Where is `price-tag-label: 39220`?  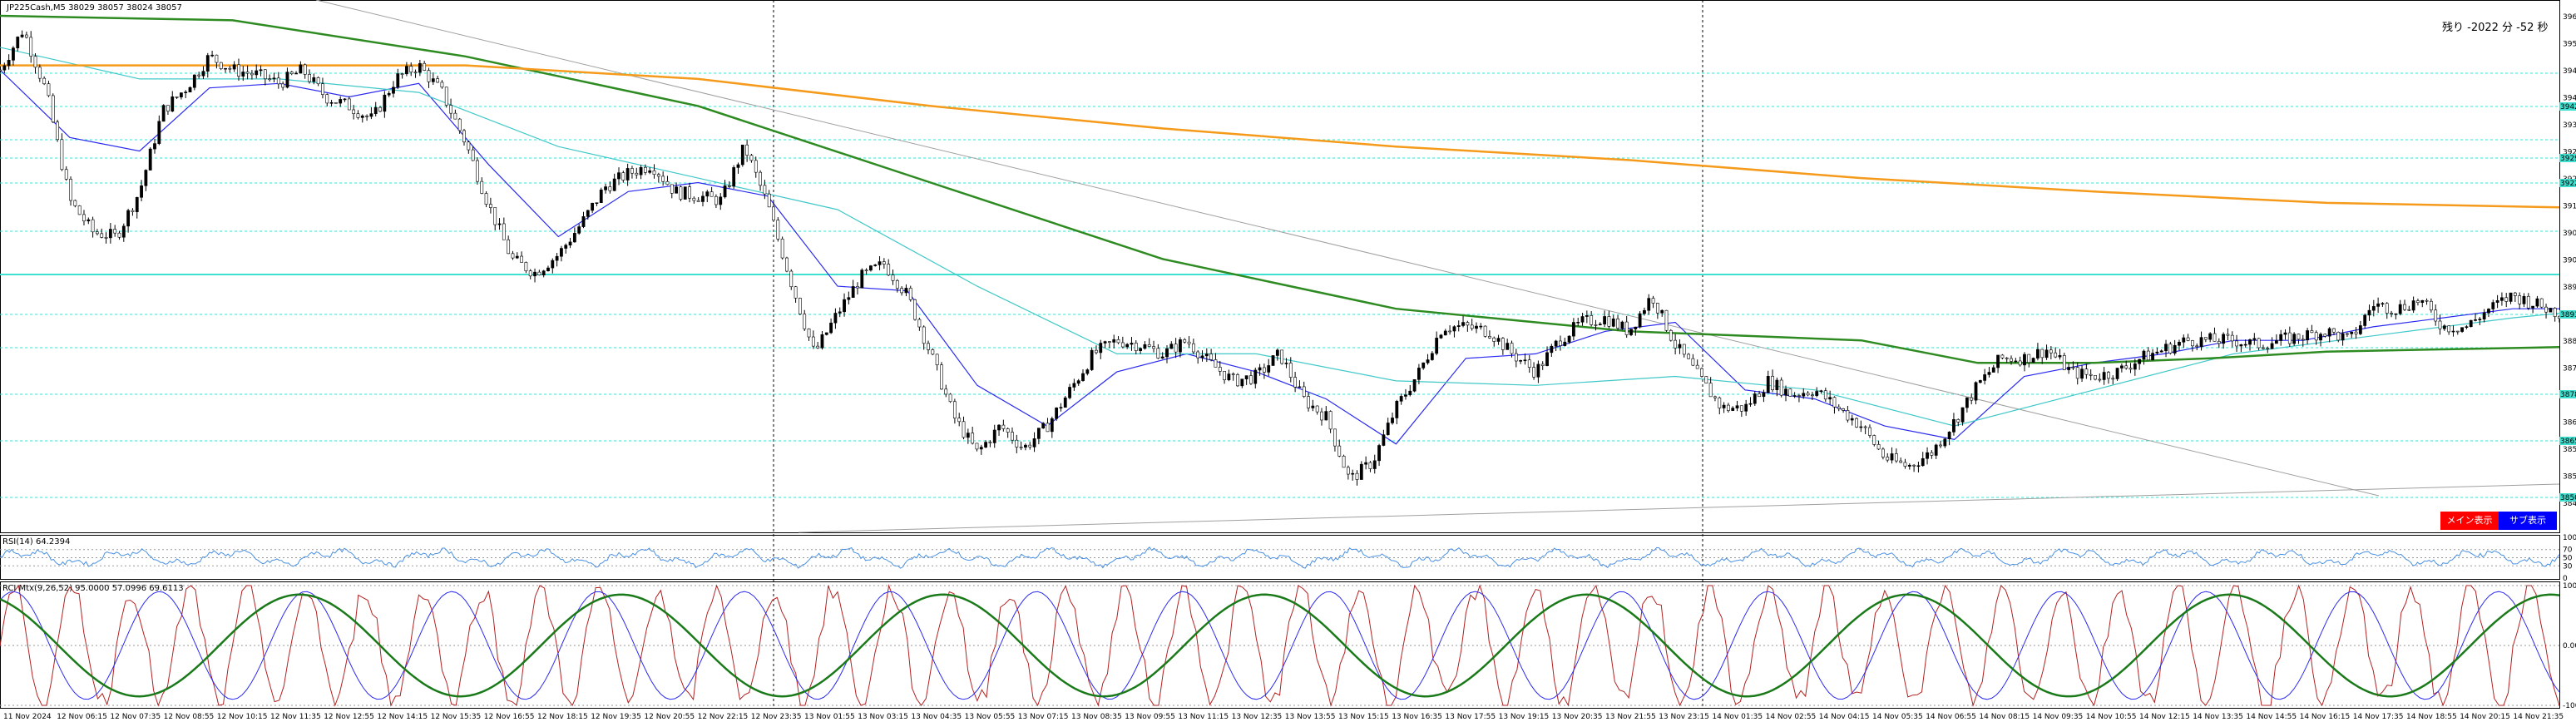
price-tag-label: 39220 is located at coordinates (2568, 184).